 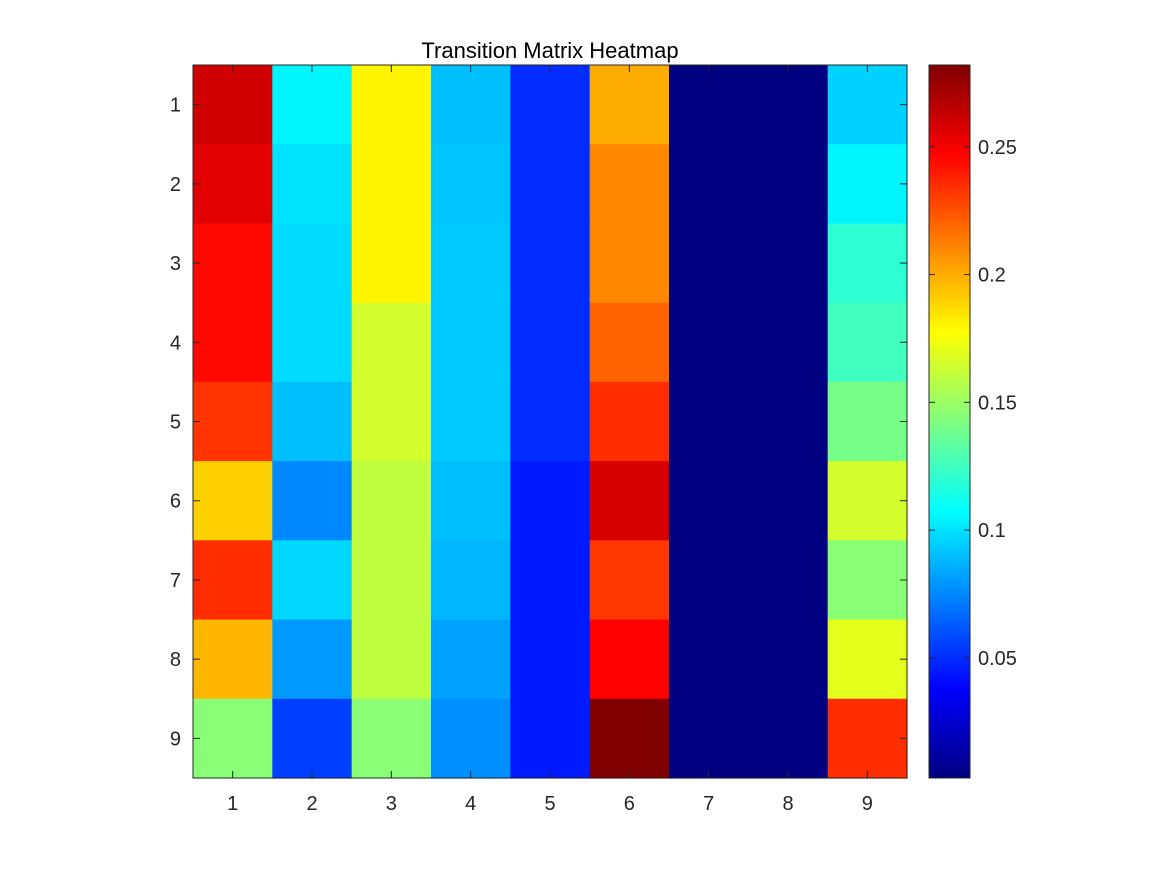 I want to click on x-tick-label: 9, so click(x=867, y=804).